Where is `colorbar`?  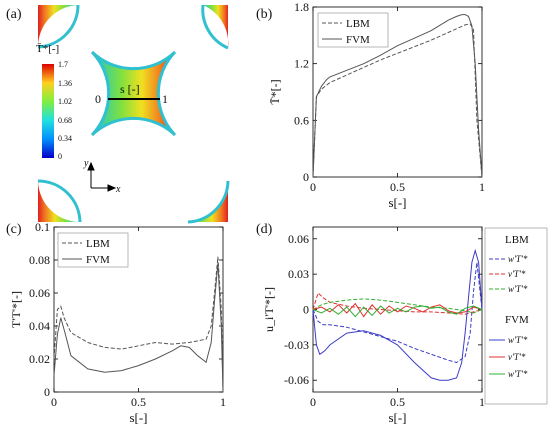 colorbar is located at coordinates (48, 111).